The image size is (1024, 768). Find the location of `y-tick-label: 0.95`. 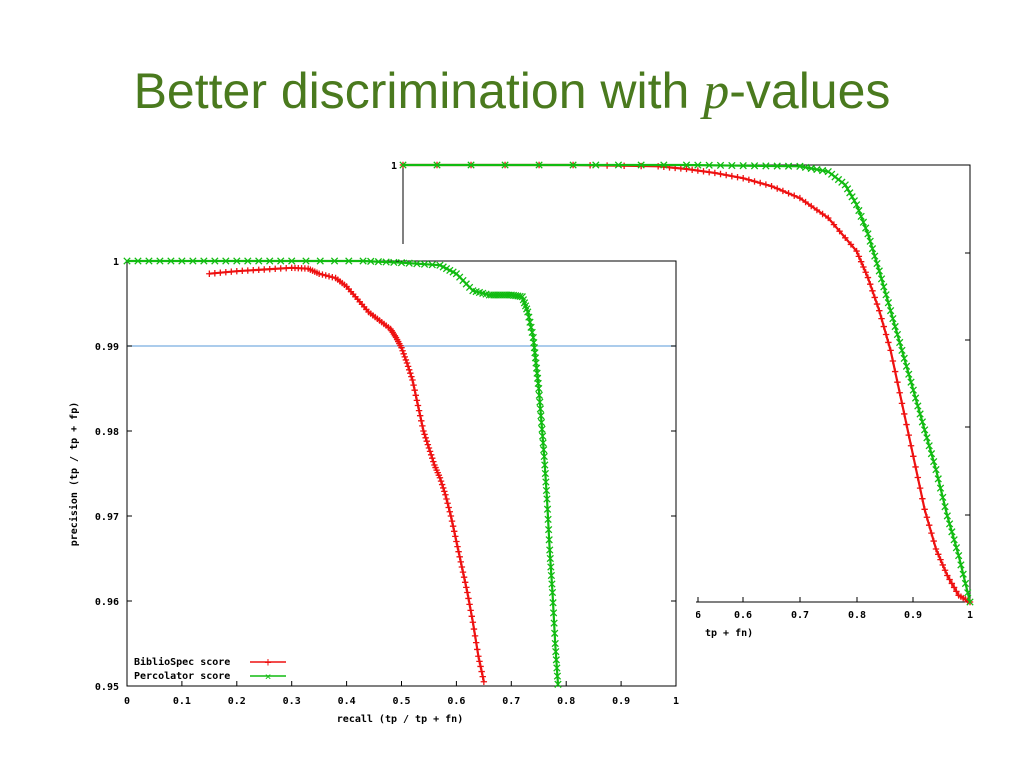

y-tick-label: 0.95 is located at coordinates (107, 687).